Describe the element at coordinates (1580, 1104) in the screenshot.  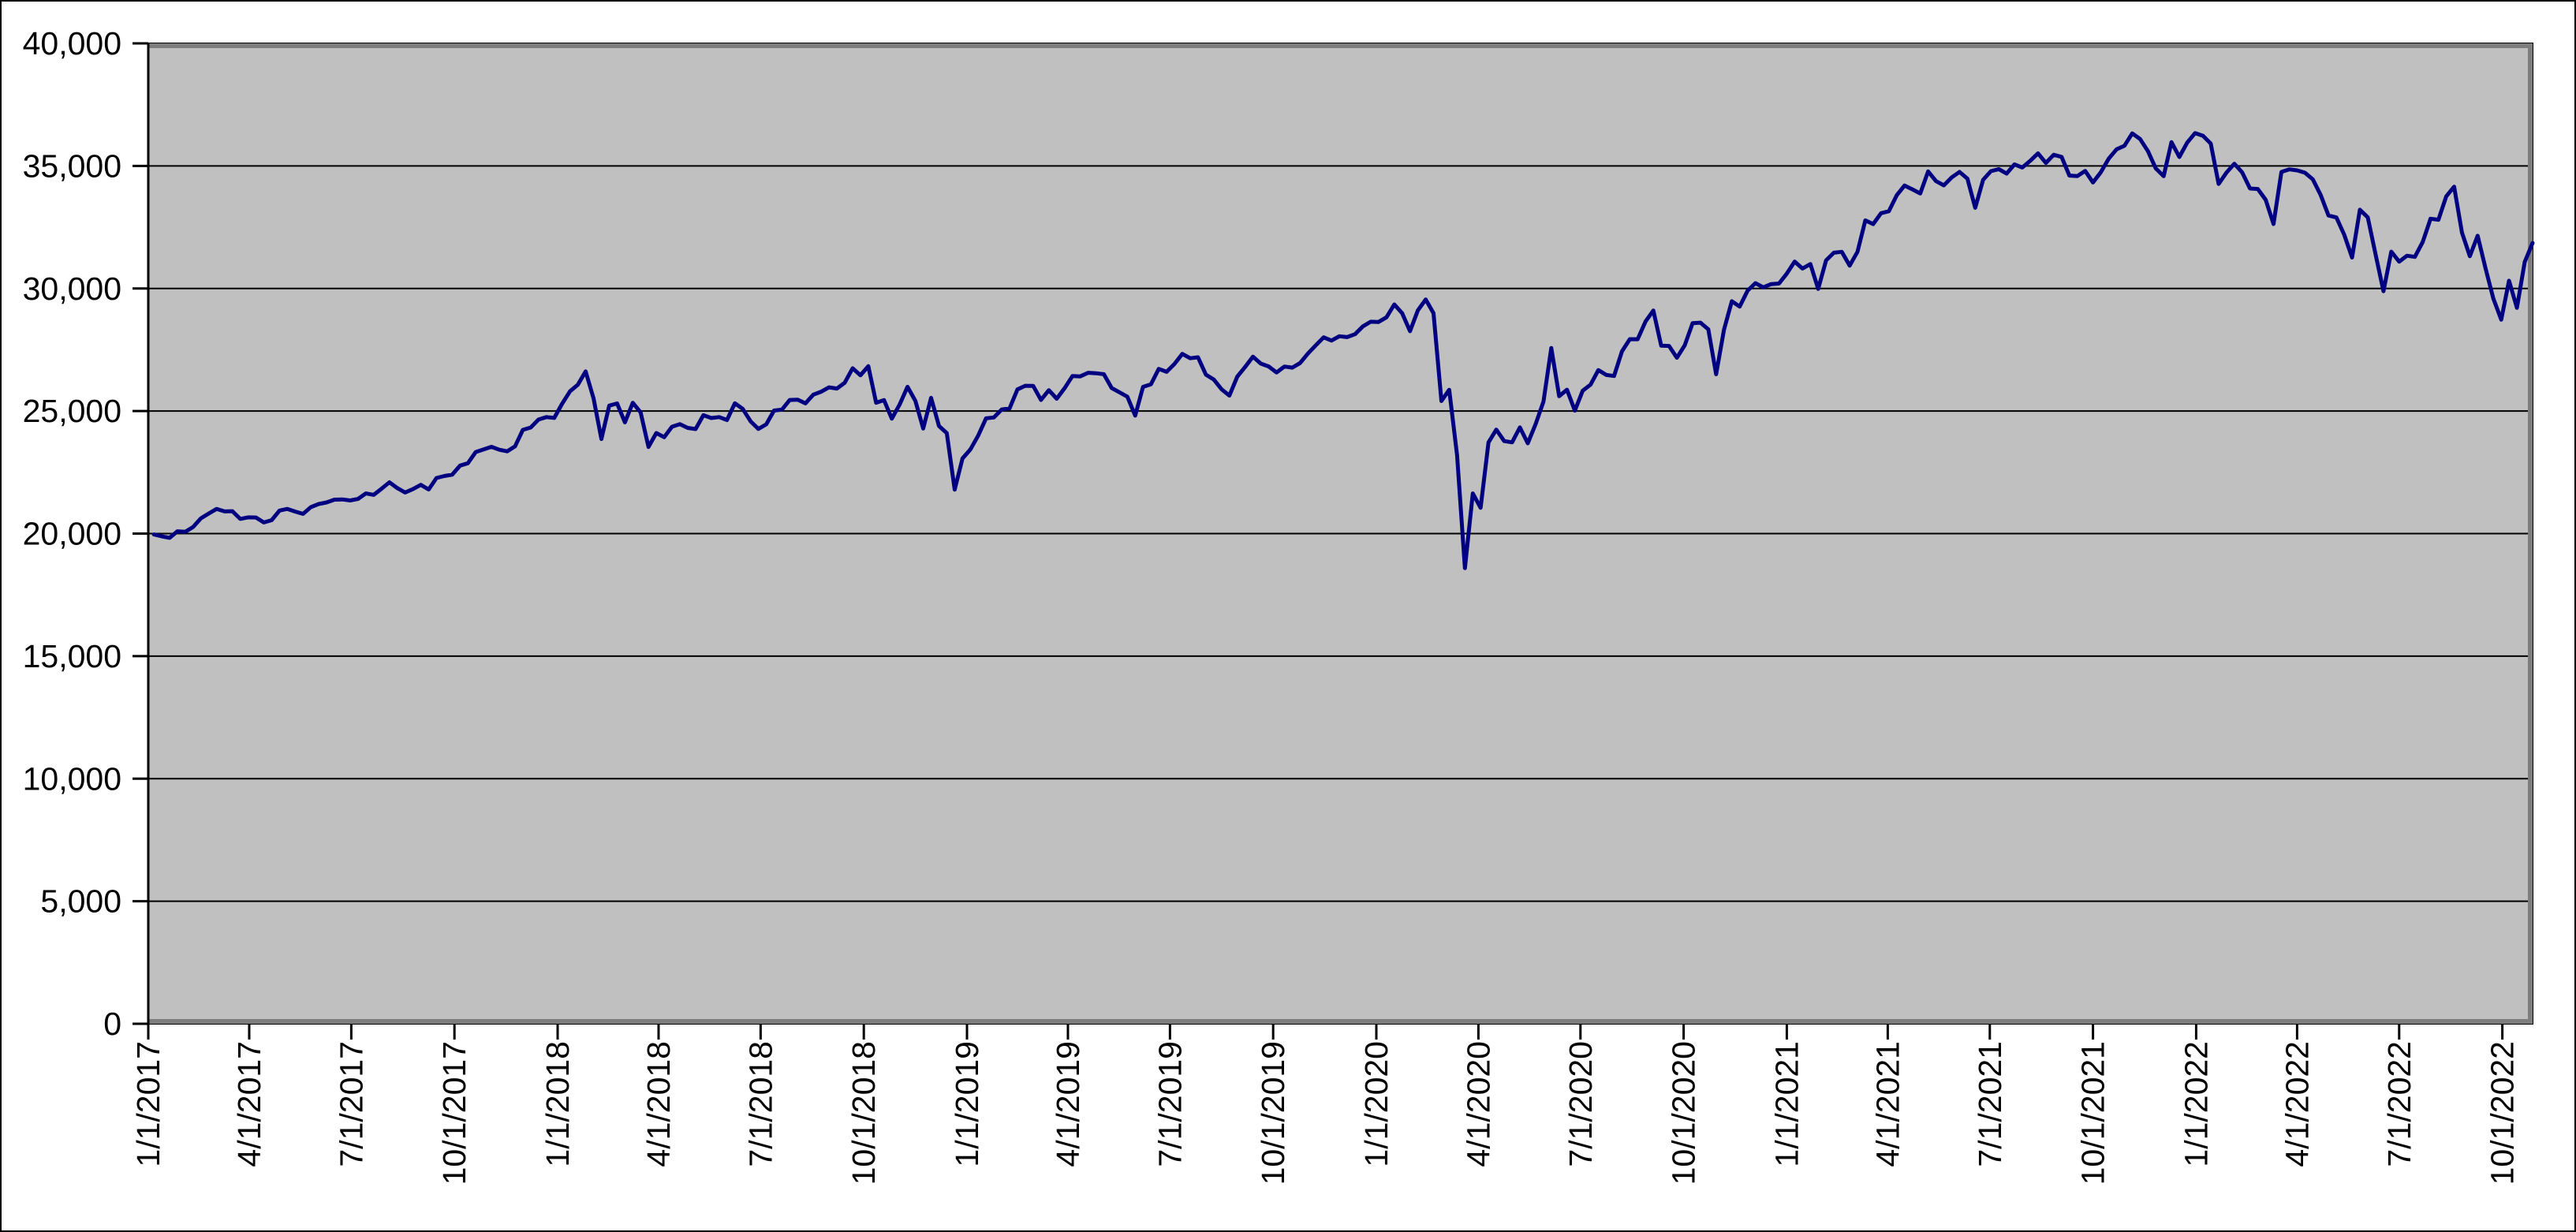
I see `x-tick-label: 7/1/2020` at that location.